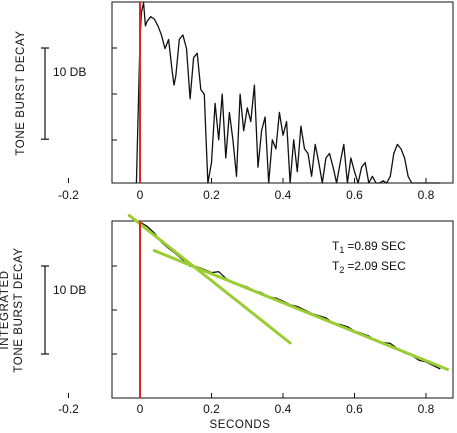 The image size is (457, 433). I want to click on y-axis-label-line-1: INTEGRATED, so click(5, 309).